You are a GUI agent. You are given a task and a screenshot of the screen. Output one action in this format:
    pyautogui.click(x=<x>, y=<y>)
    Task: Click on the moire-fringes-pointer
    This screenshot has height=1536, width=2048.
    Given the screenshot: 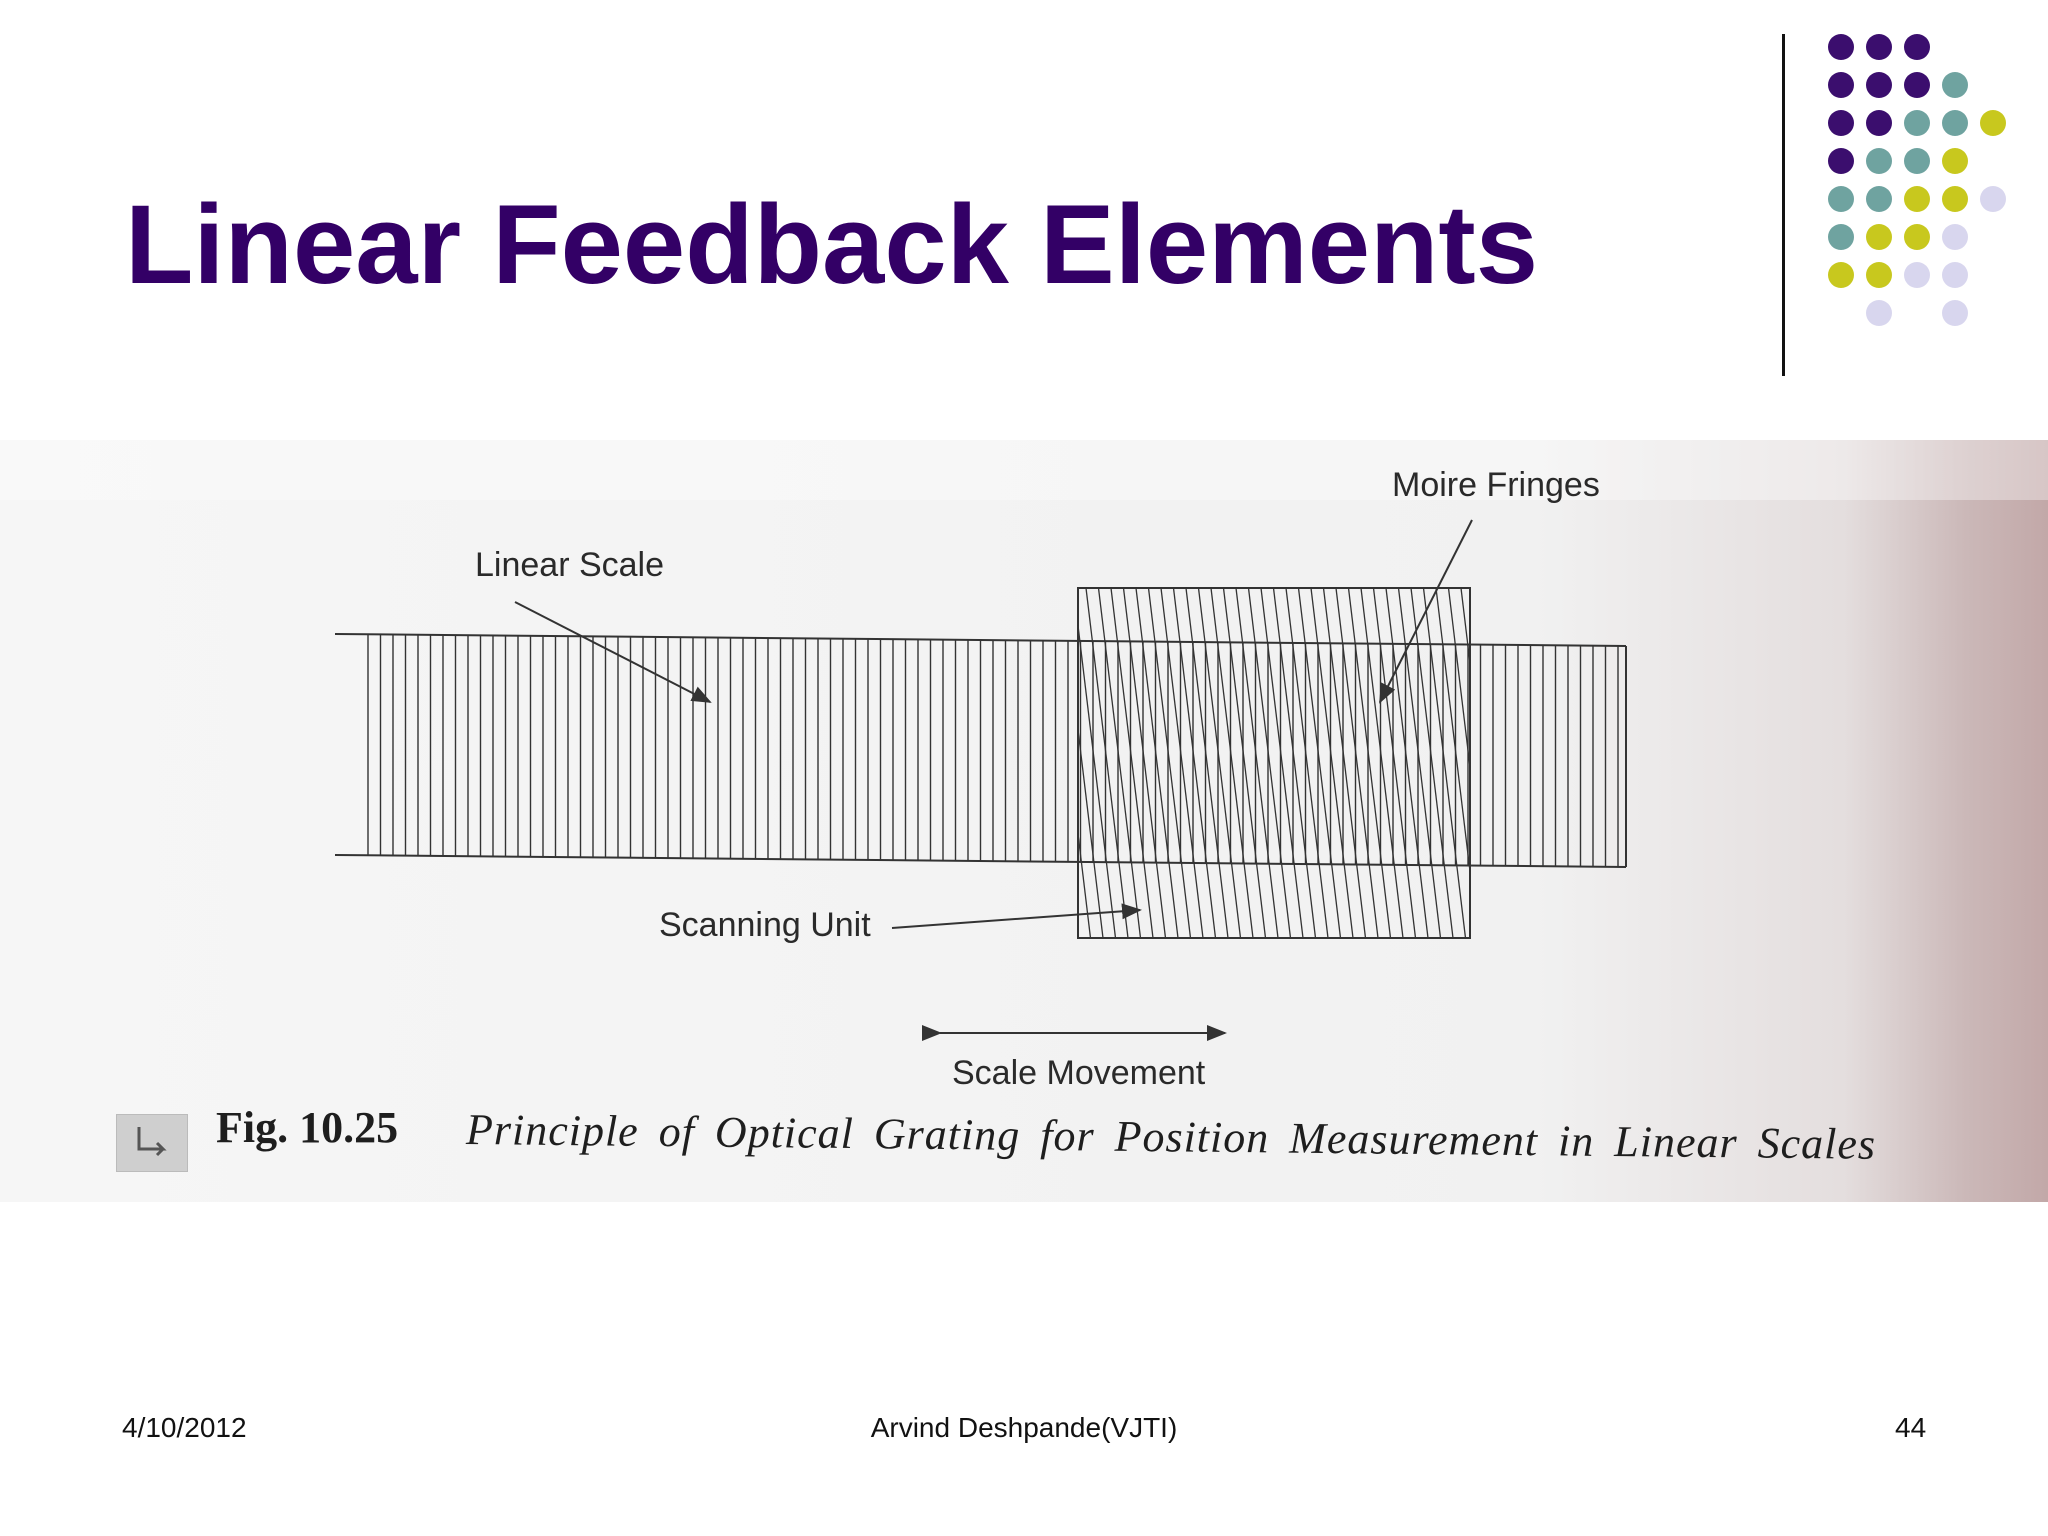 What is the action you would take?
    pyautogui.click(x=1426, y=611)
    